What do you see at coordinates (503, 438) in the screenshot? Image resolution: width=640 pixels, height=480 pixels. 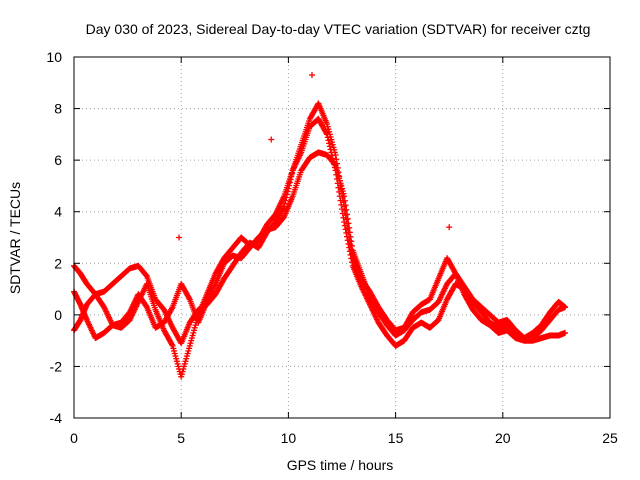 I see `x-tick-label: 20` at bounding box center [503, 438].